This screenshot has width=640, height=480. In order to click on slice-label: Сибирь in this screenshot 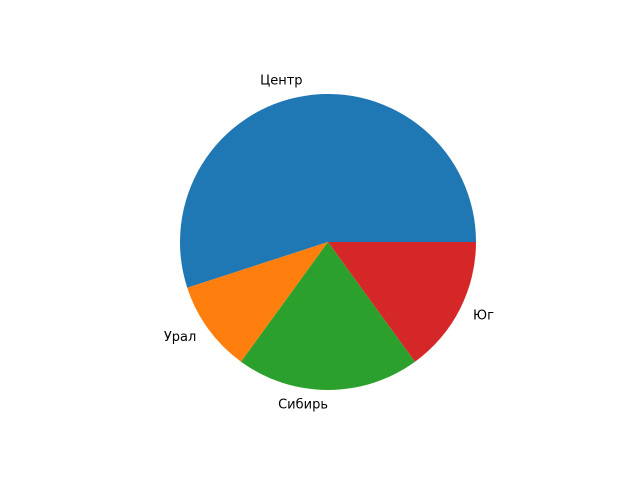, I will do `click(303, 404)`.